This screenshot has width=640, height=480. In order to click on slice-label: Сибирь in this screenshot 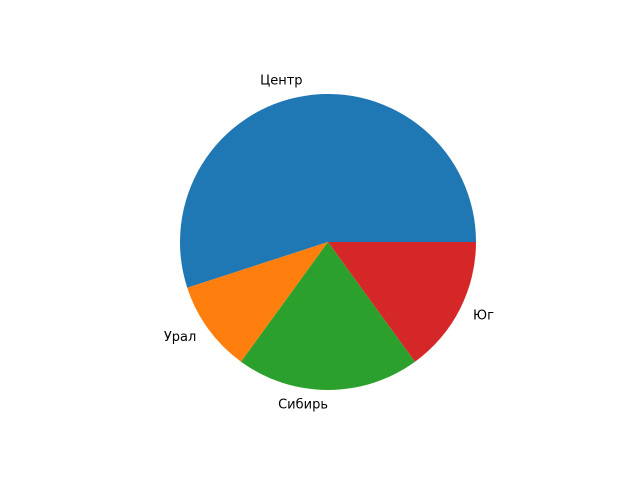, I will do `click(303, 404)`.